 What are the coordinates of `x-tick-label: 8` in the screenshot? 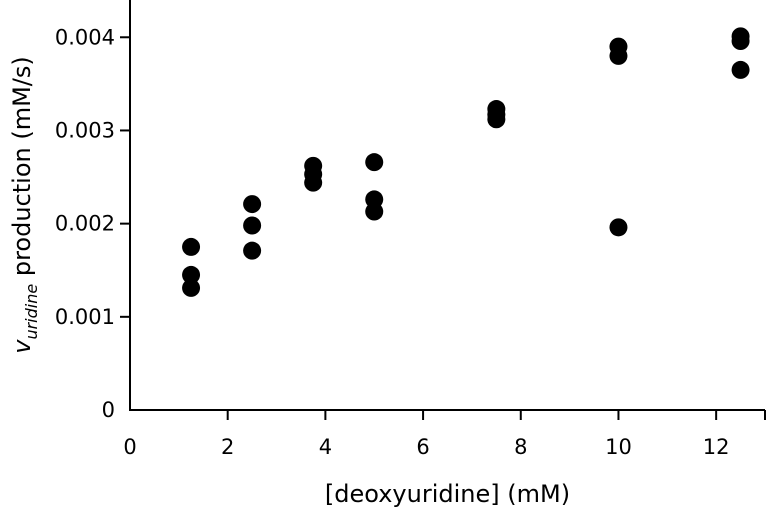 It's located at (520, 447).